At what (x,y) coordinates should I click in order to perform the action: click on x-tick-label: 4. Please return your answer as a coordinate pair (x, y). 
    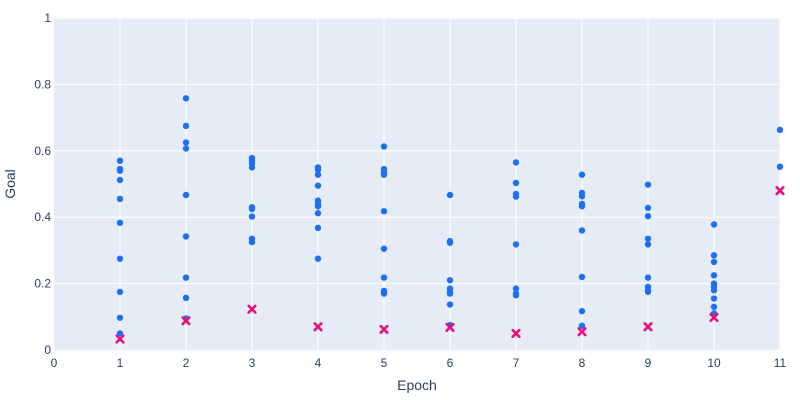
    Looking at the image, I should click on (318, 363).